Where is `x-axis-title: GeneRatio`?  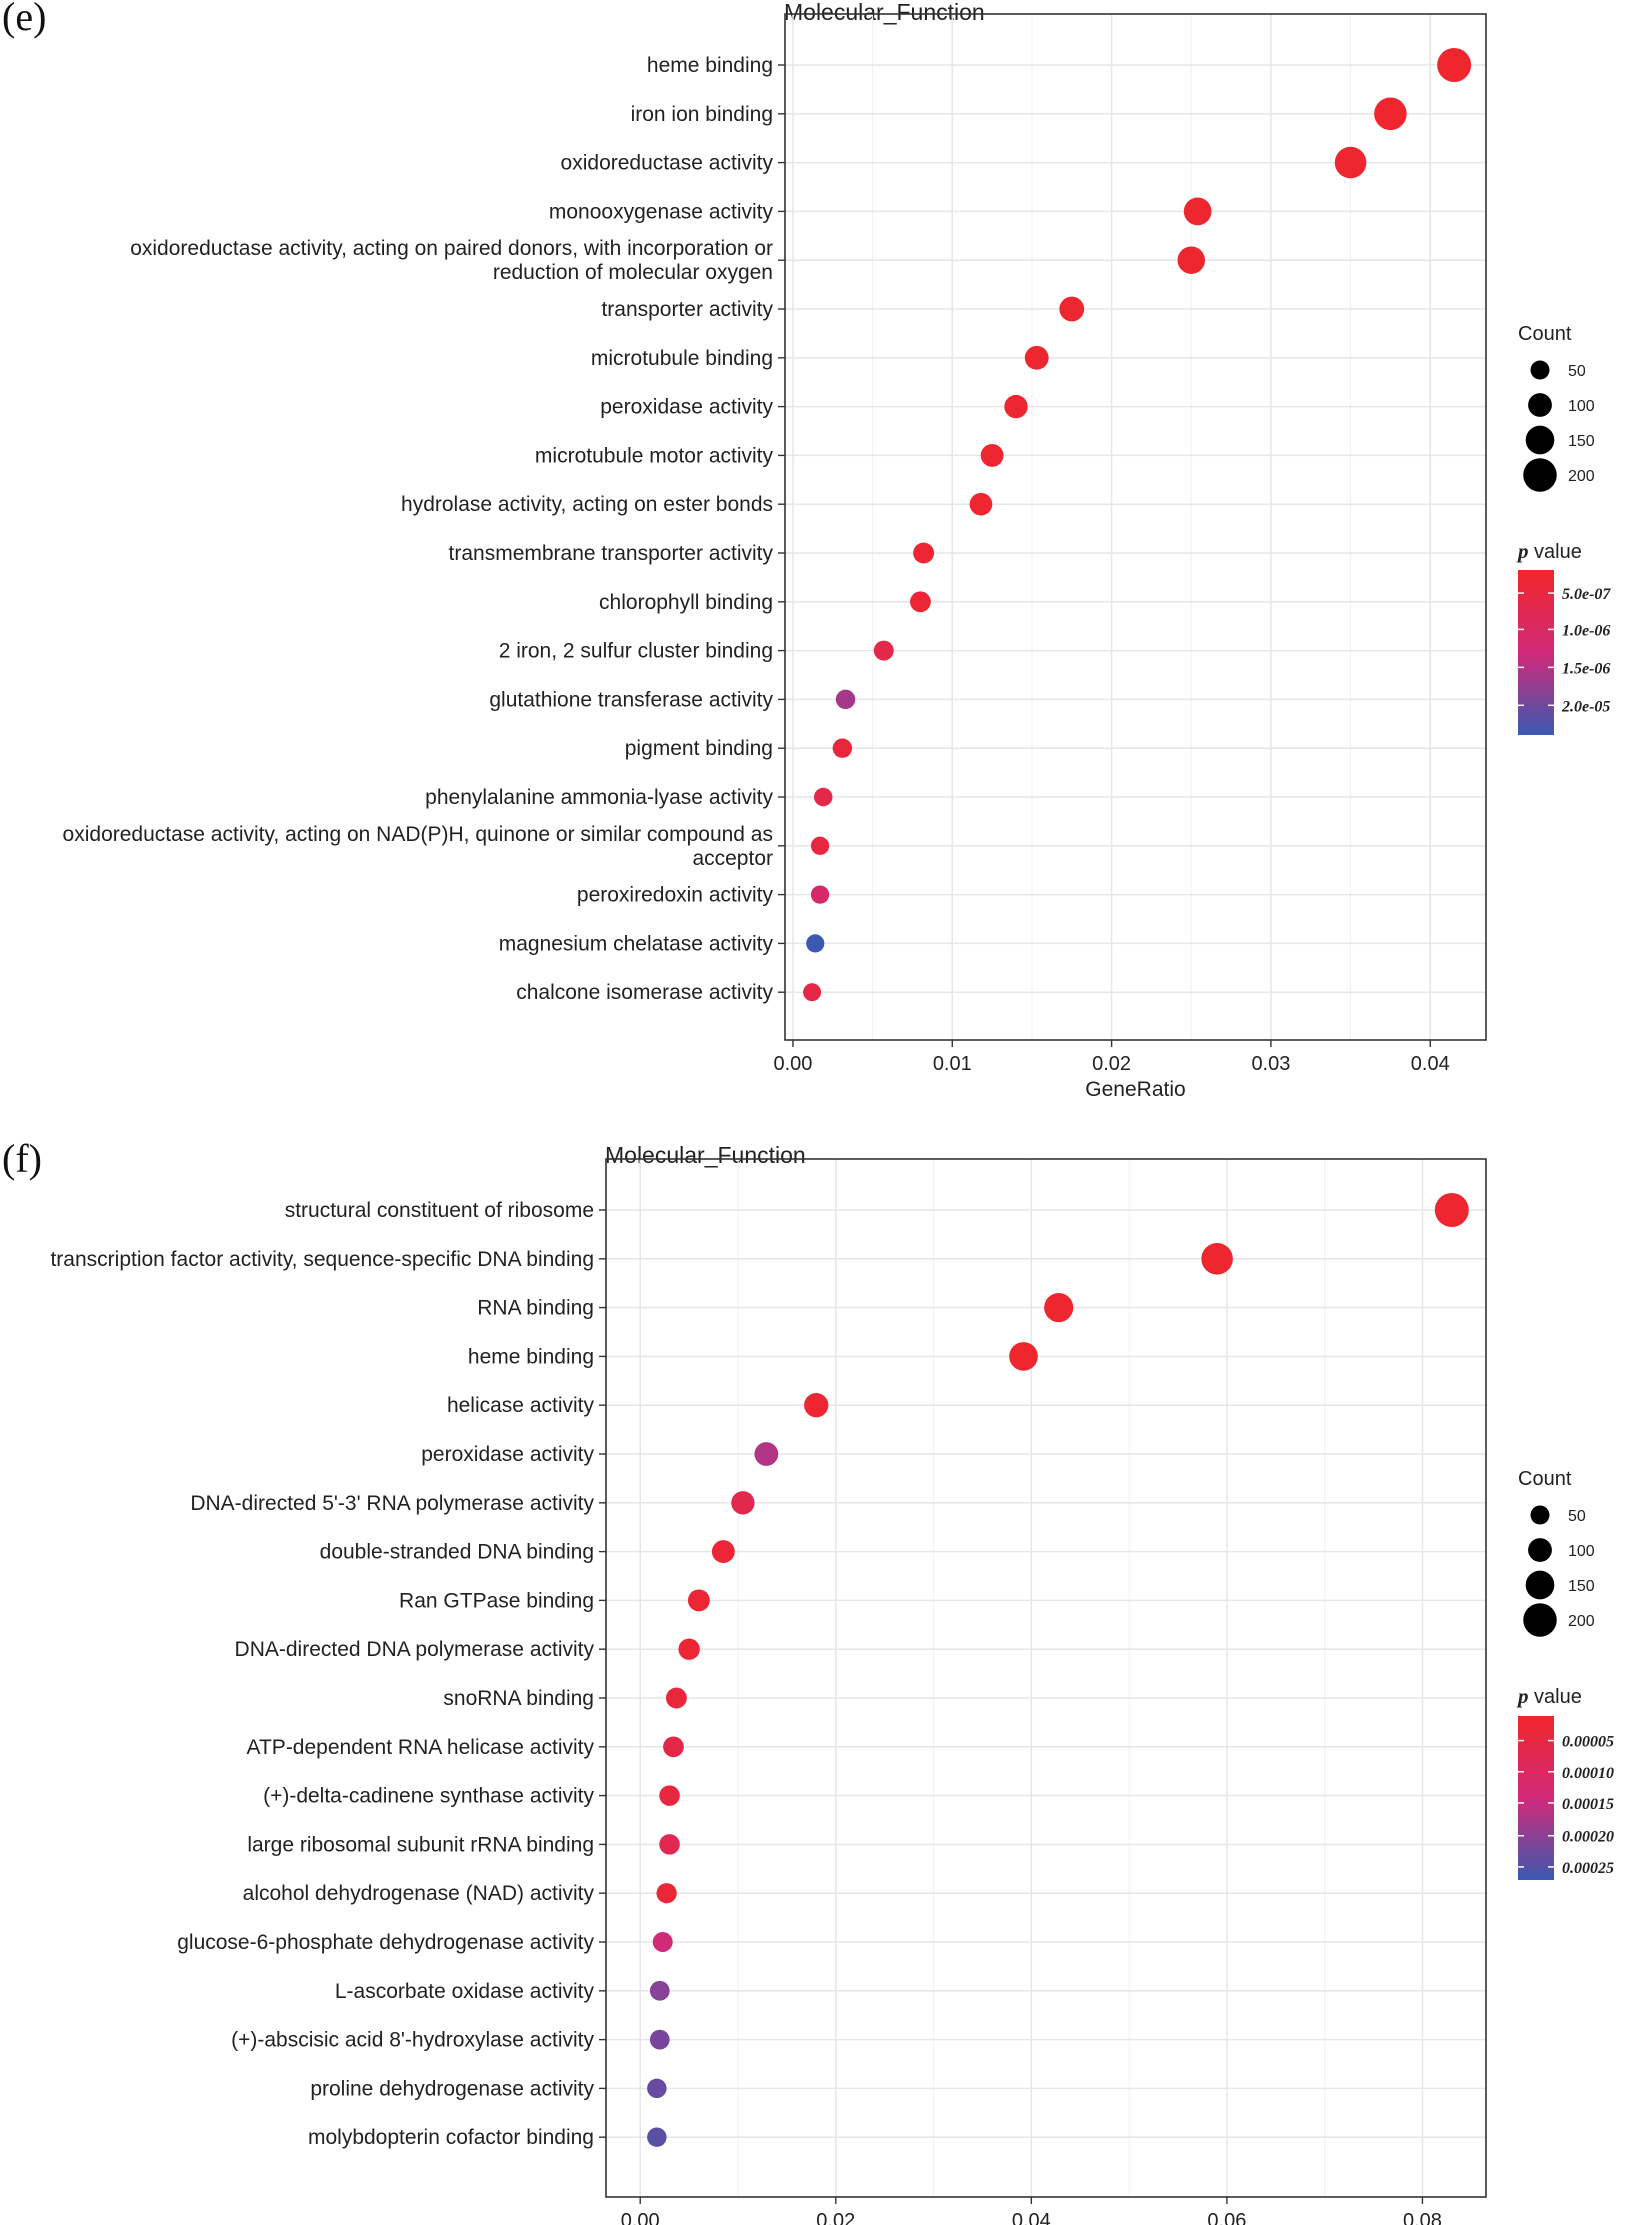 x-axis-title: GeneRatio is located at coordinates (1135, 1089).